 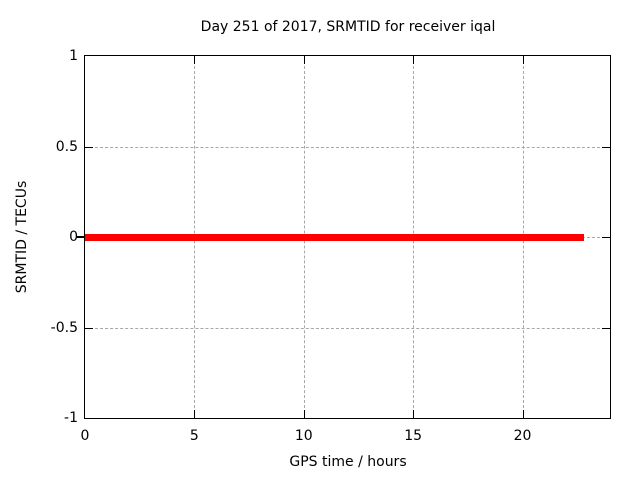 What do you see at coordinates (303, 436) in the screenshot?
I see `x-tick-label: 10` at bounding box center [303, 436].